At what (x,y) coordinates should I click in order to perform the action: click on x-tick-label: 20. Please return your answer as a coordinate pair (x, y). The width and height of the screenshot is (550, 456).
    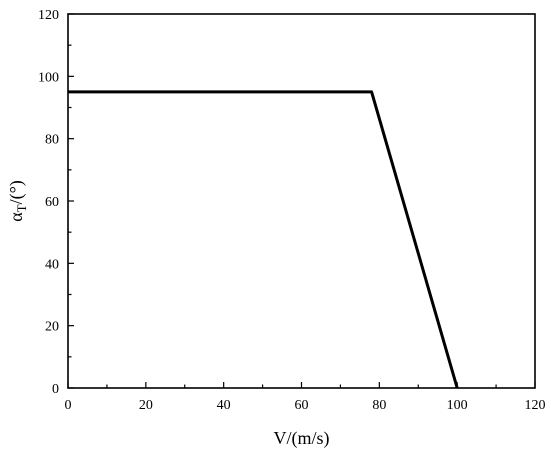
    Looking at the image, I should click on (146, 405).